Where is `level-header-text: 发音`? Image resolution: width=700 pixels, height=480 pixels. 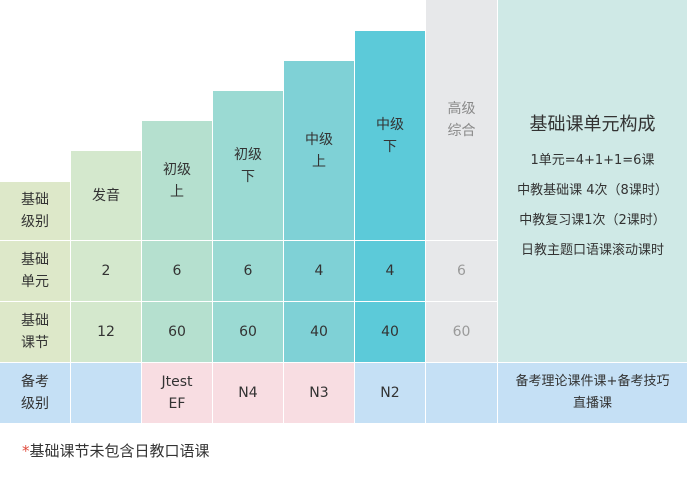 level-header-text: 发音 is located at coordinates (106, 195).